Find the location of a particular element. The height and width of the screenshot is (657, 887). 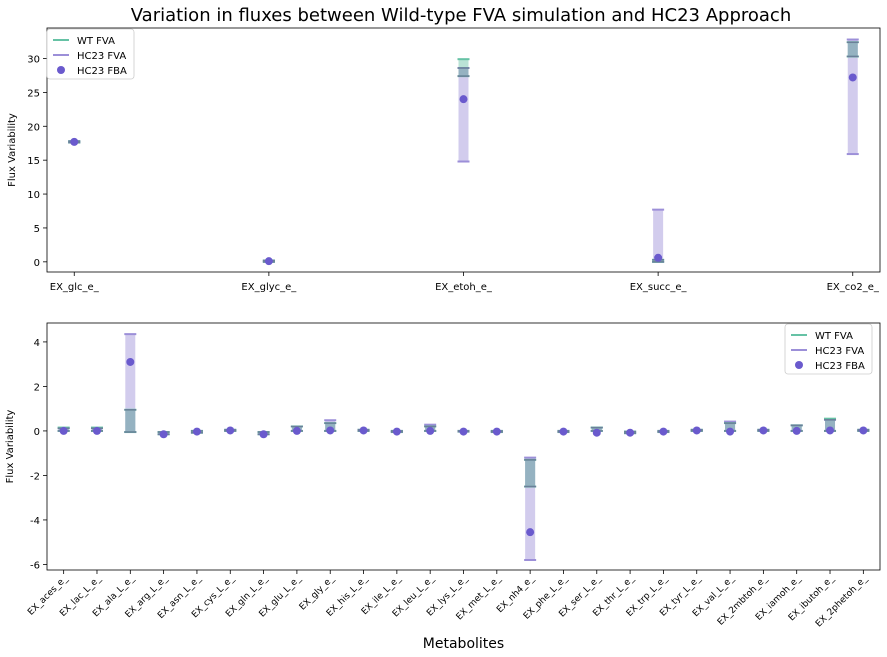

x-tick-label: EX_succ_e_ is located at coordinates (659, 287).